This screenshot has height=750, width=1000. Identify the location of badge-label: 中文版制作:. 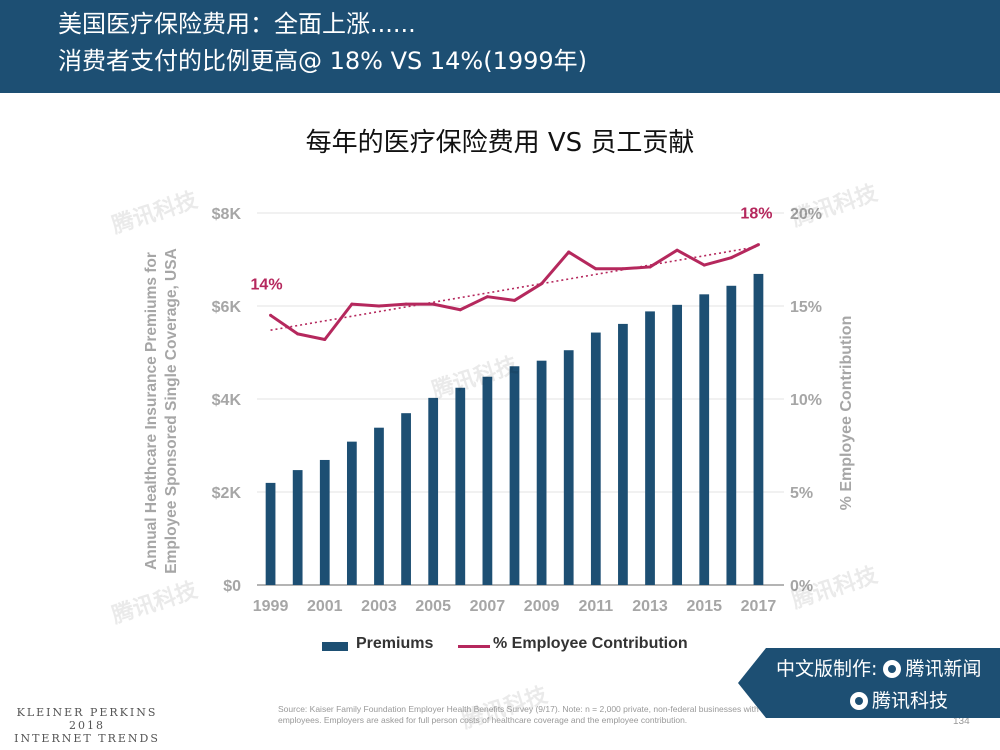
(827, 669).